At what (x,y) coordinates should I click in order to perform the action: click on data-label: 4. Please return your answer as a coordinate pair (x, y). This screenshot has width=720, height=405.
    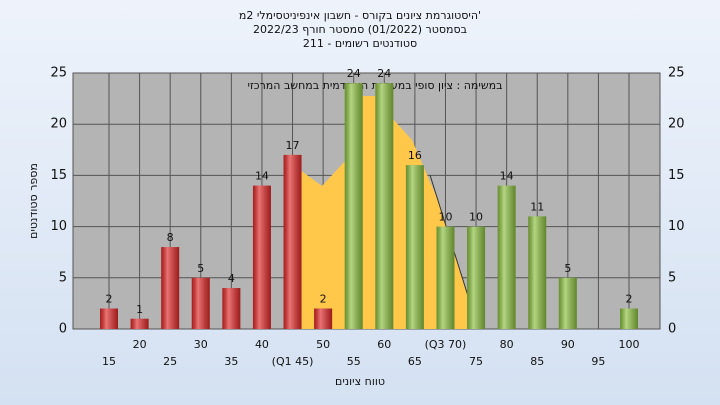
    Looking at the image, I should click on (231, 278).